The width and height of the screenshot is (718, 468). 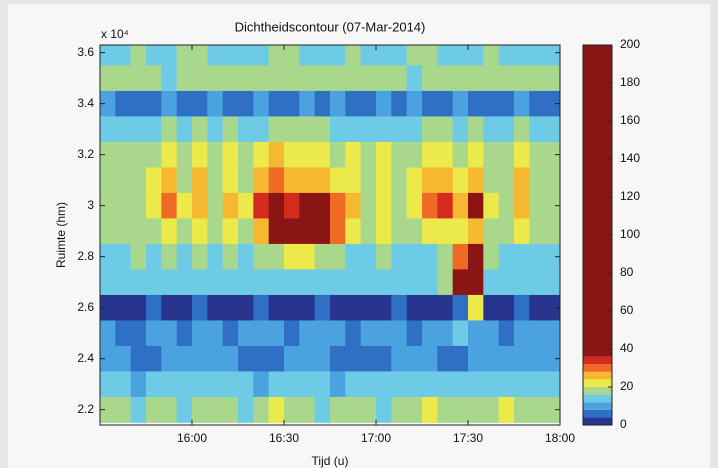 What do you see at coordinates (85, 154) in the screenshot?
I see `y-tick-label: 3.2` at bounding box center [85, 154].